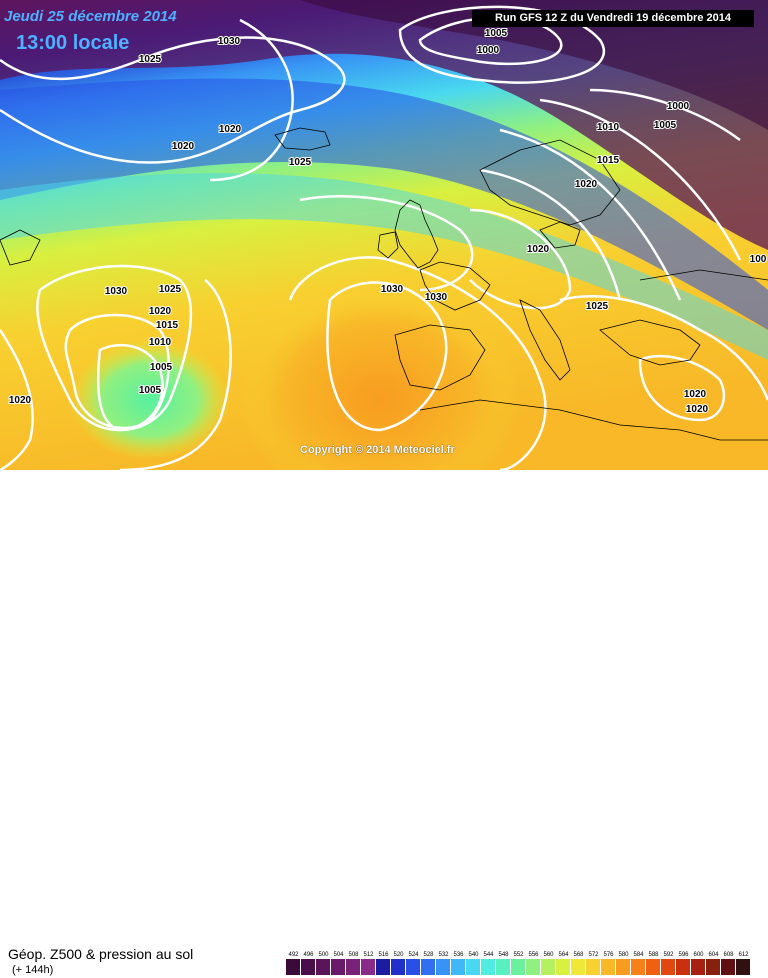 The width and height of the screenshot is (768, 978). I want to click on scale-tick-label: 556, so click(533, 955).